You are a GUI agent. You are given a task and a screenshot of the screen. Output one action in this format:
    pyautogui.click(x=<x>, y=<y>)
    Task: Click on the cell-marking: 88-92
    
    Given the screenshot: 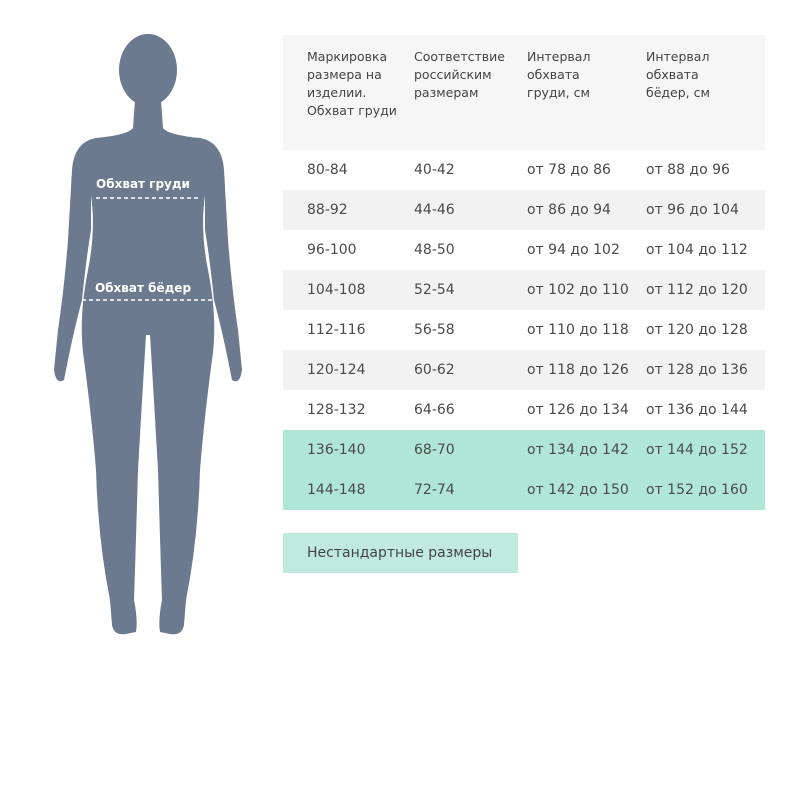 What is the action you would take?
    pyautogui.click(x=327, y=210)
    